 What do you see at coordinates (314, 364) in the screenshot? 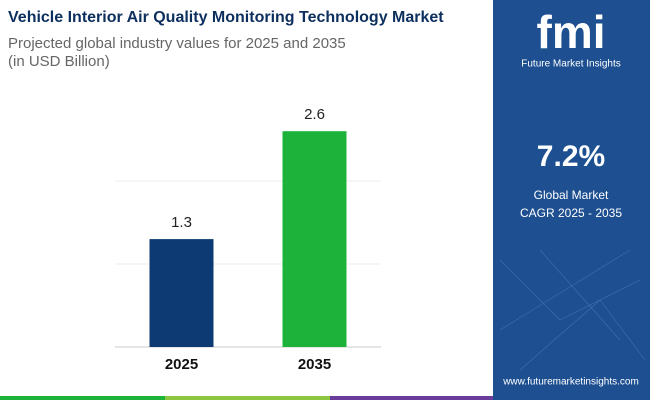
I see `x-tick-label: 2035` at bounding box center [314, 364].